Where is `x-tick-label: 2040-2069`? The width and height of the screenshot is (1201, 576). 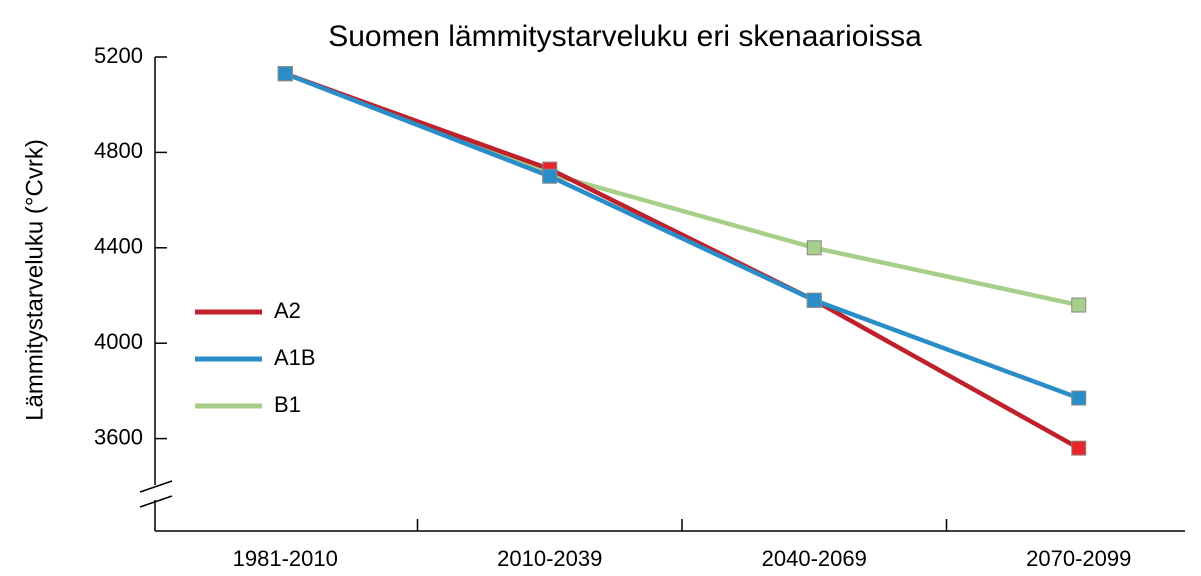
x-tick-label: 2040-2069 is located at coordinates (814, 558).